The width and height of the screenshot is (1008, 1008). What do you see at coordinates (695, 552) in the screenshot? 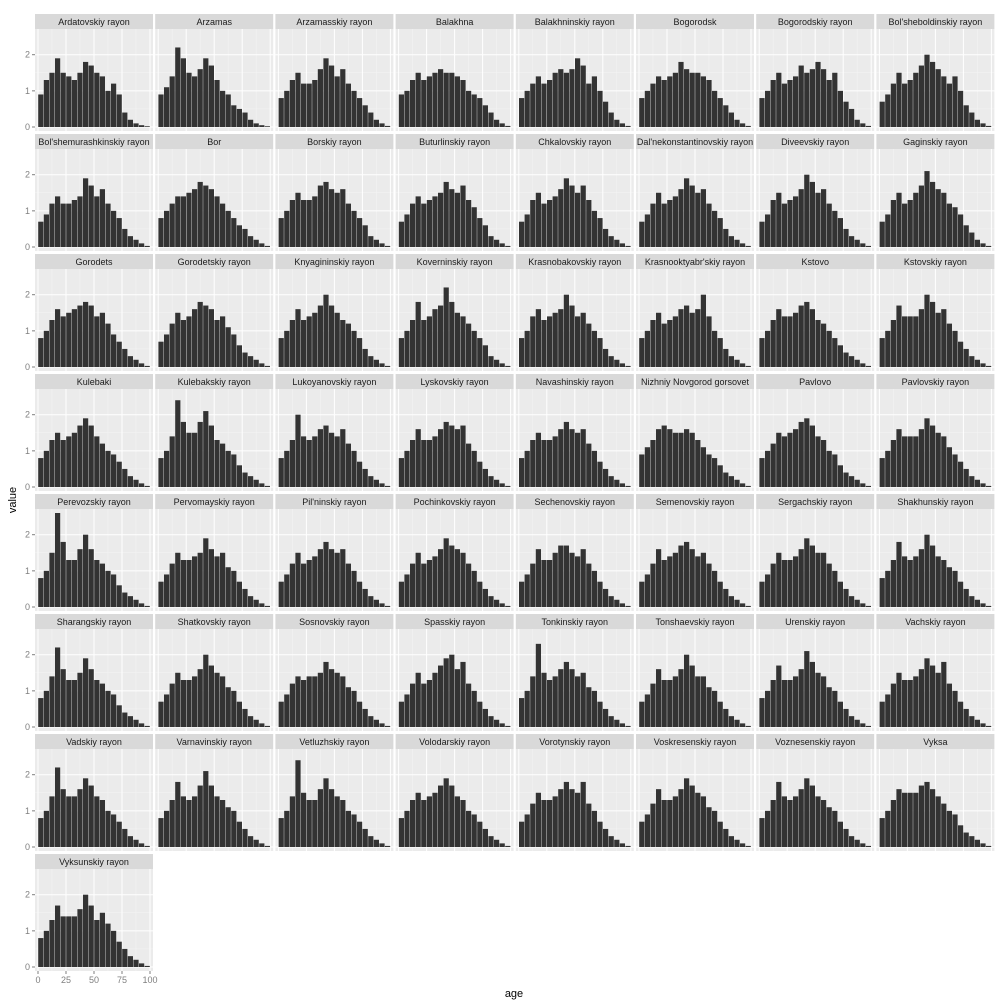
I see `facet-panel: Semenovskiy rayon` at bounding box center [695, 552].